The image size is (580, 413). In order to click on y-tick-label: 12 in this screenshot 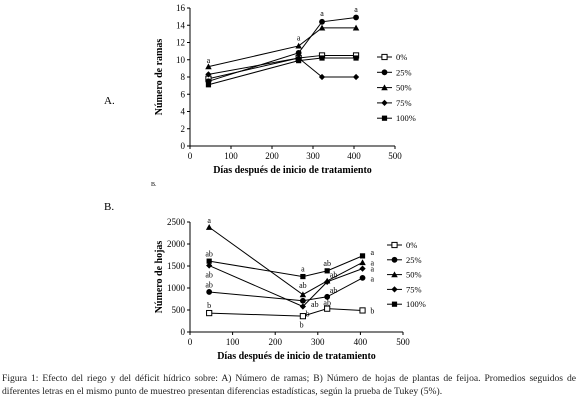, I will do `click(180, 43)`.